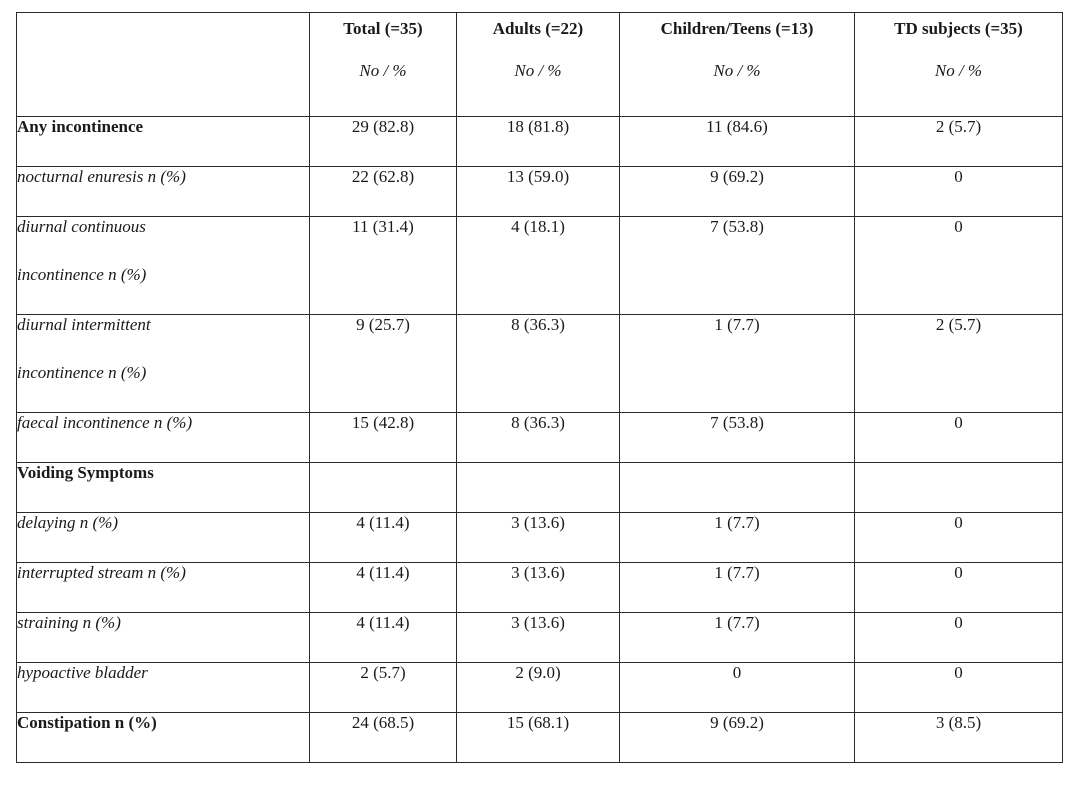  Describe the element at coordinates (163, 487) in the screenshot. I see `row-label-cell: Voiding Symptoms` at that location.